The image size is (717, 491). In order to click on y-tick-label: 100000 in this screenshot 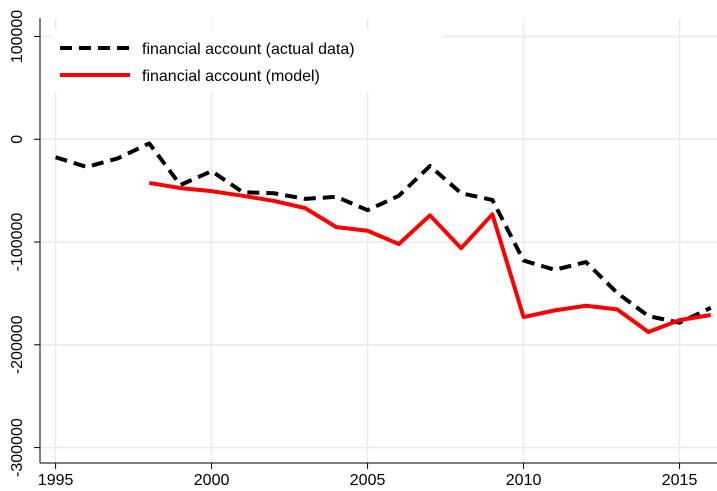, I will do `click(17, 36)`.